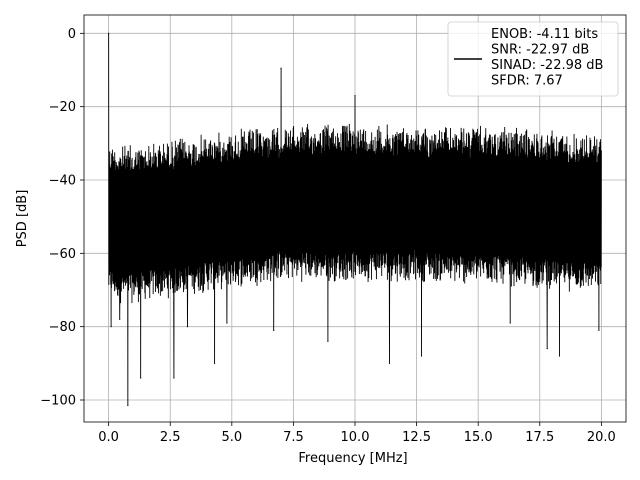  I want to click on x-axis: 0.0 2.5 5.0 7.5 10.0 12.5 15.0 17.5 20.0, so click(357, 433).